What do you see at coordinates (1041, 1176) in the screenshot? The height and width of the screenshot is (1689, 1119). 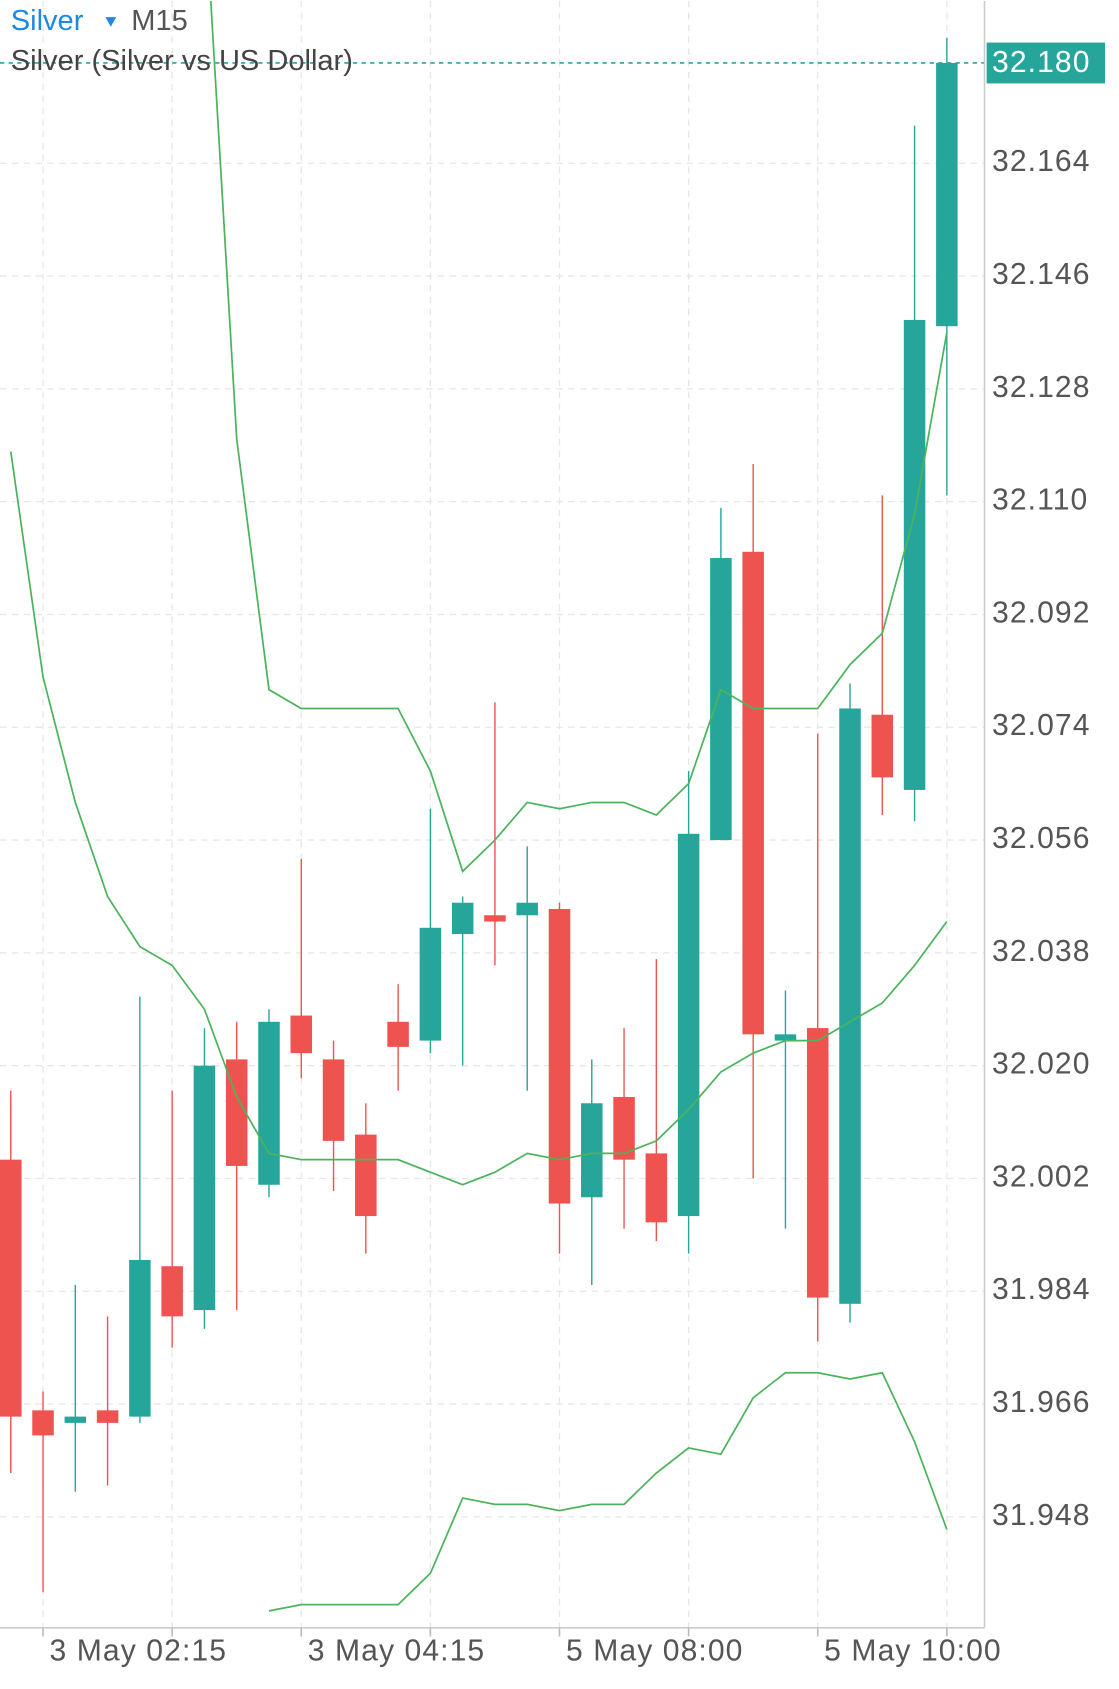 I see `y-tick-label: 32.002` at bounding box center [1041, 1176].